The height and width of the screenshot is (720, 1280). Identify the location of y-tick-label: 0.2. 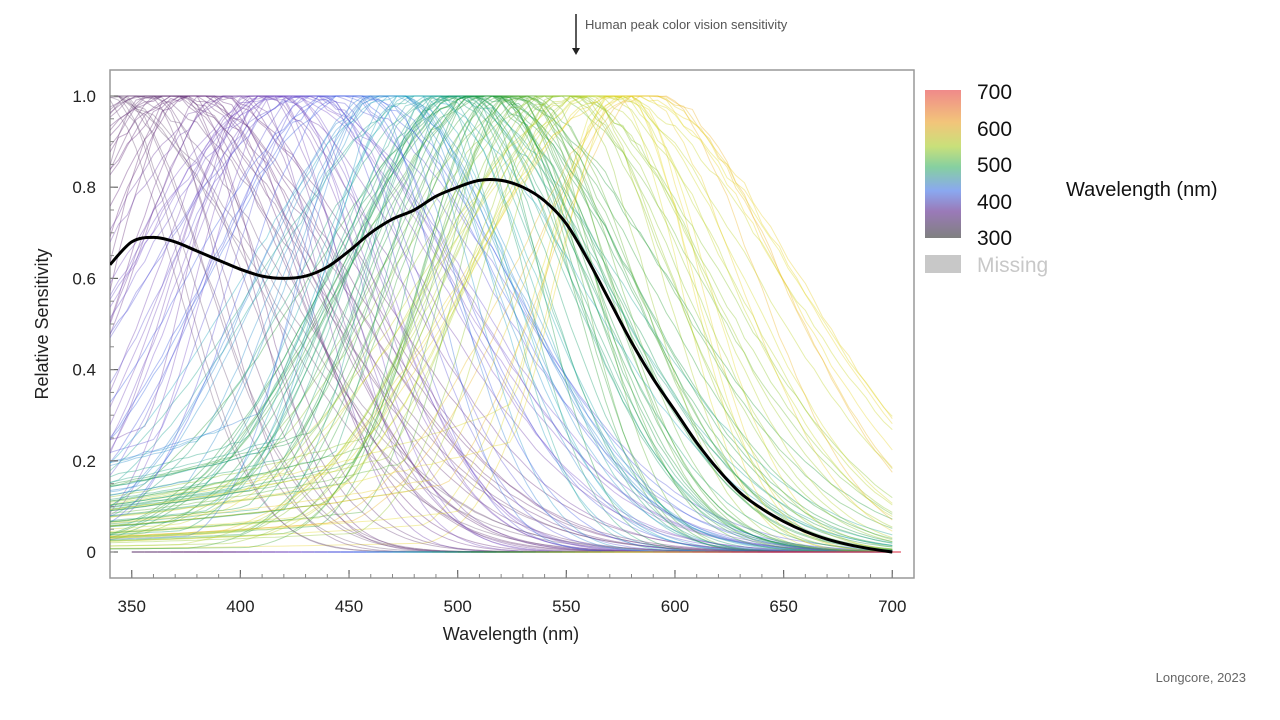
(84, 461).